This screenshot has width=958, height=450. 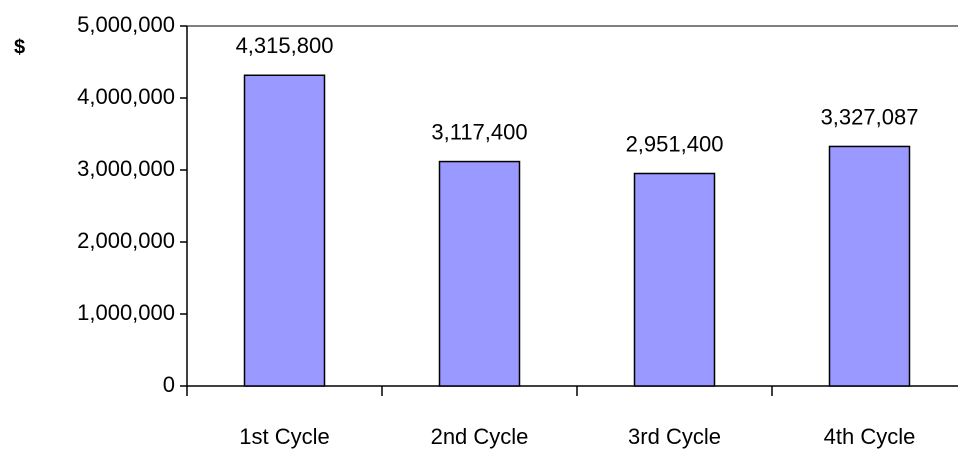 I want to click on y-tick-label: 2,000,000, so click(x=126, y=240).